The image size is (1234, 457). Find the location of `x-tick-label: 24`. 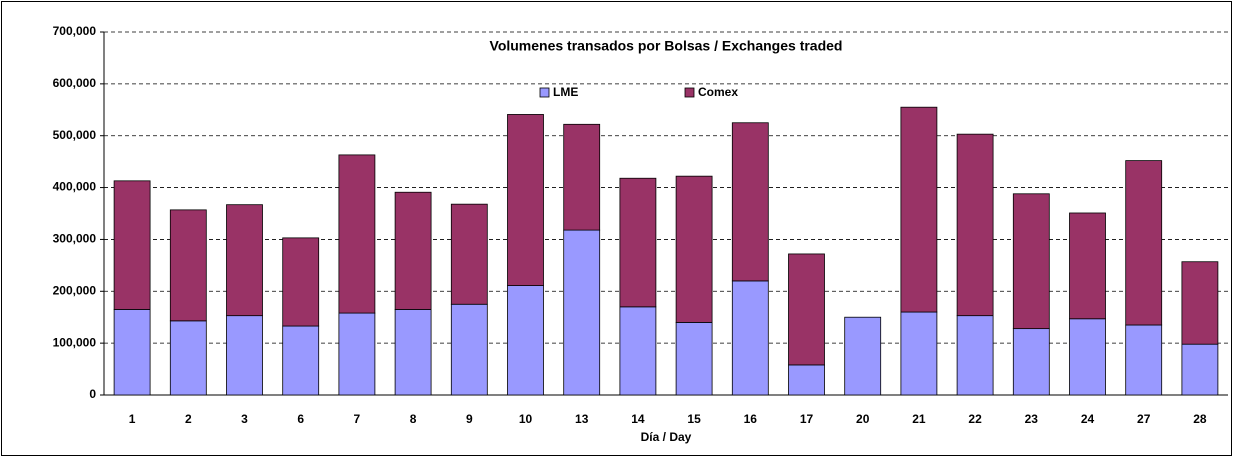

x-tick-label: 24 is located at coordinates (1088, 419).